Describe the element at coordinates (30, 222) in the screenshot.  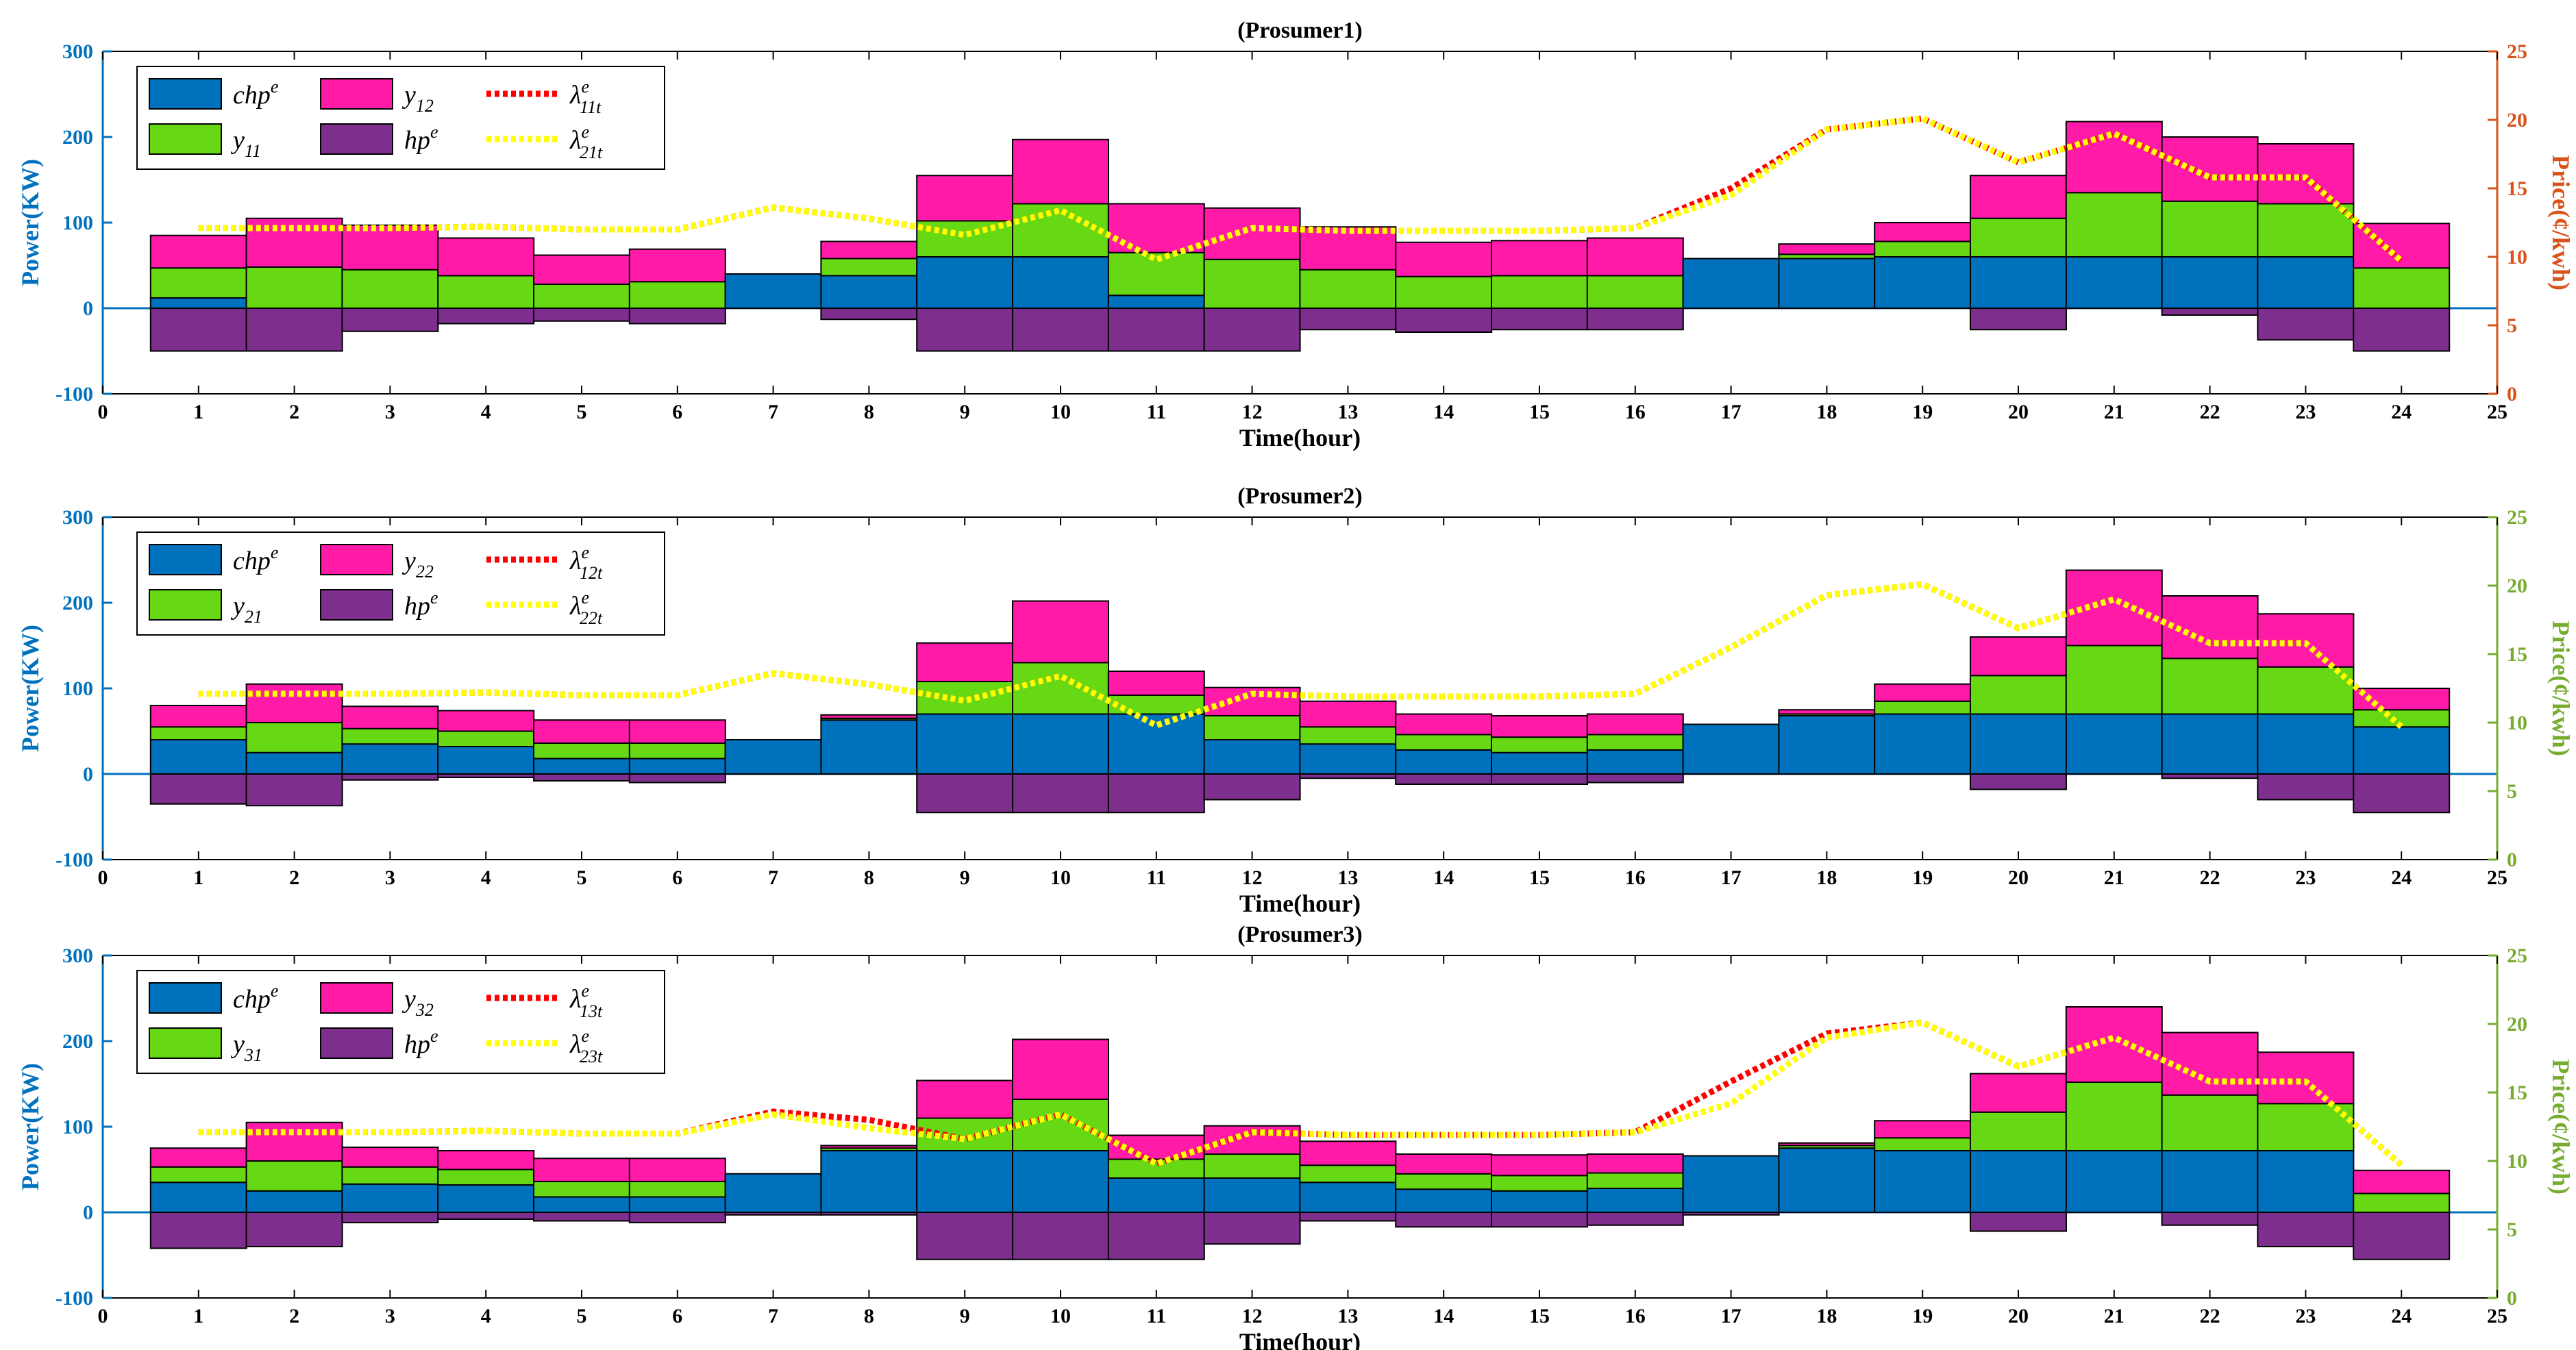
I see `y-axis-label: Power(KW)` at that location.